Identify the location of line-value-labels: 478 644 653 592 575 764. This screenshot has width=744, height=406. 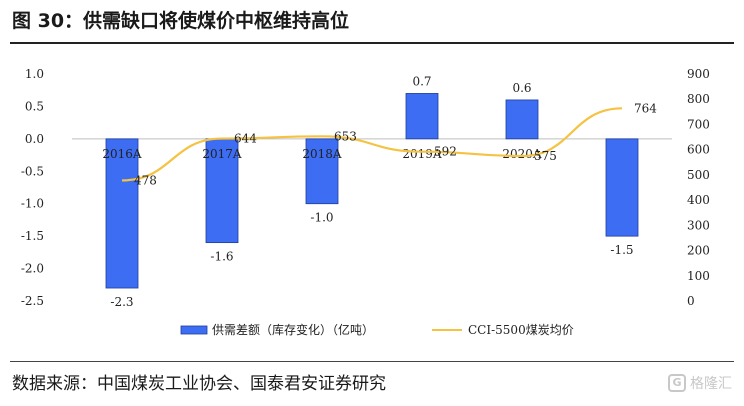
(395, 144).